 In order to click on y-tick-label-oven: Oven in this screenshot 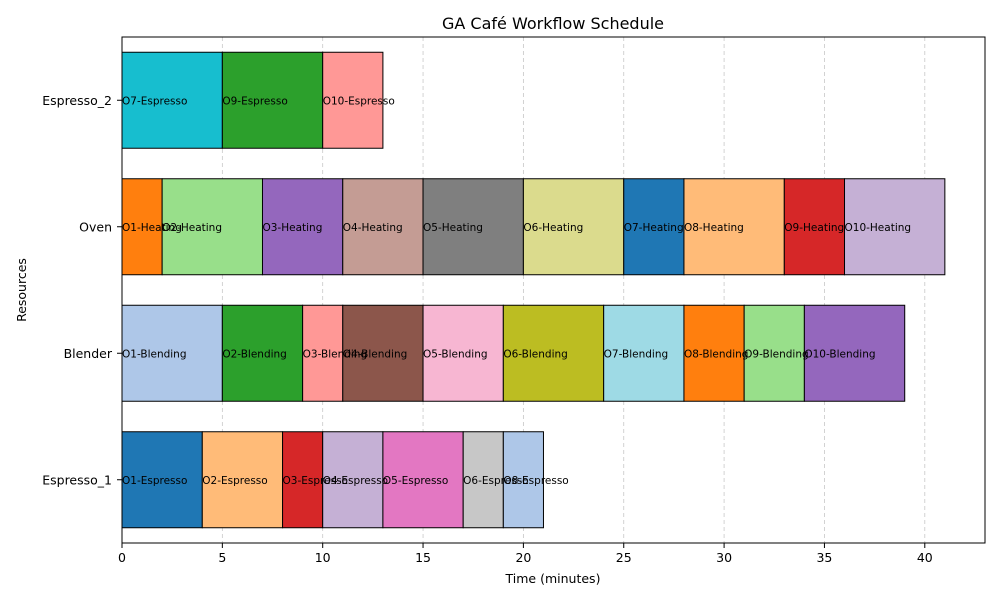, I will do `click(95, 226)`.